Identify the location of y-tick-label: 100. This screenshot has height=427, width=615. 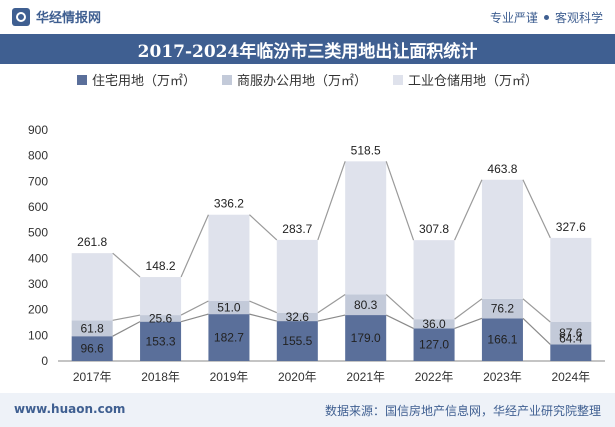
(38, 335).